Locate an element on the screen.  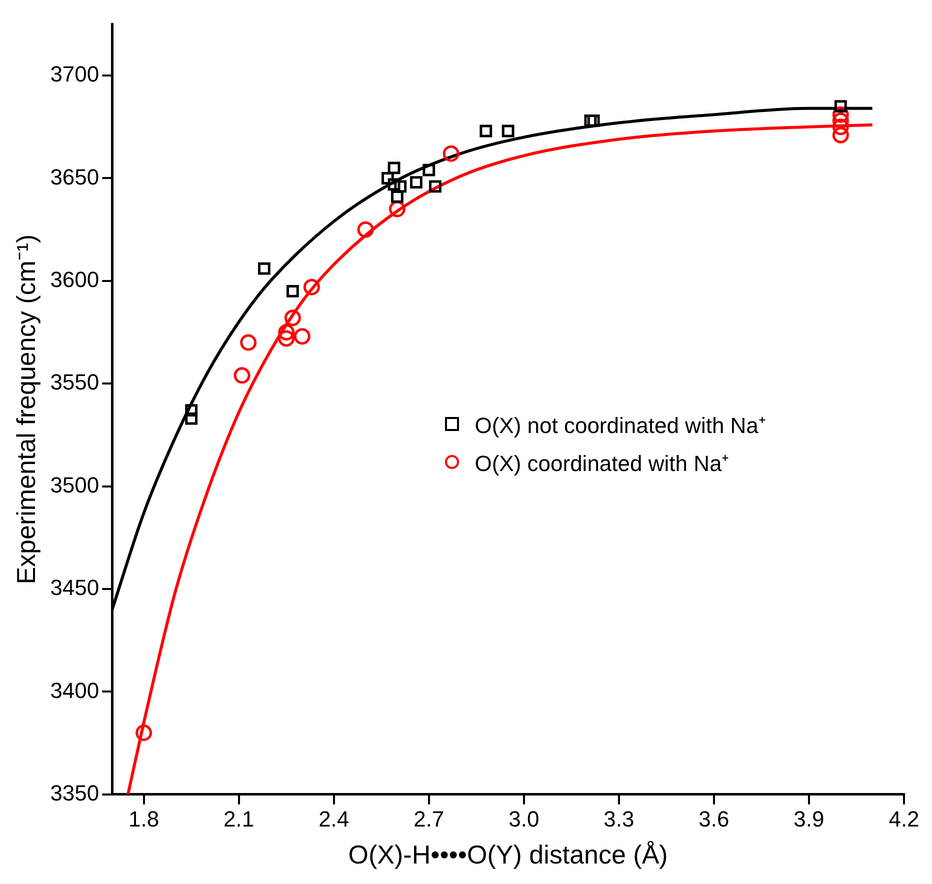
x-tick-label: 2.1 is located at coordinates (239, 819).